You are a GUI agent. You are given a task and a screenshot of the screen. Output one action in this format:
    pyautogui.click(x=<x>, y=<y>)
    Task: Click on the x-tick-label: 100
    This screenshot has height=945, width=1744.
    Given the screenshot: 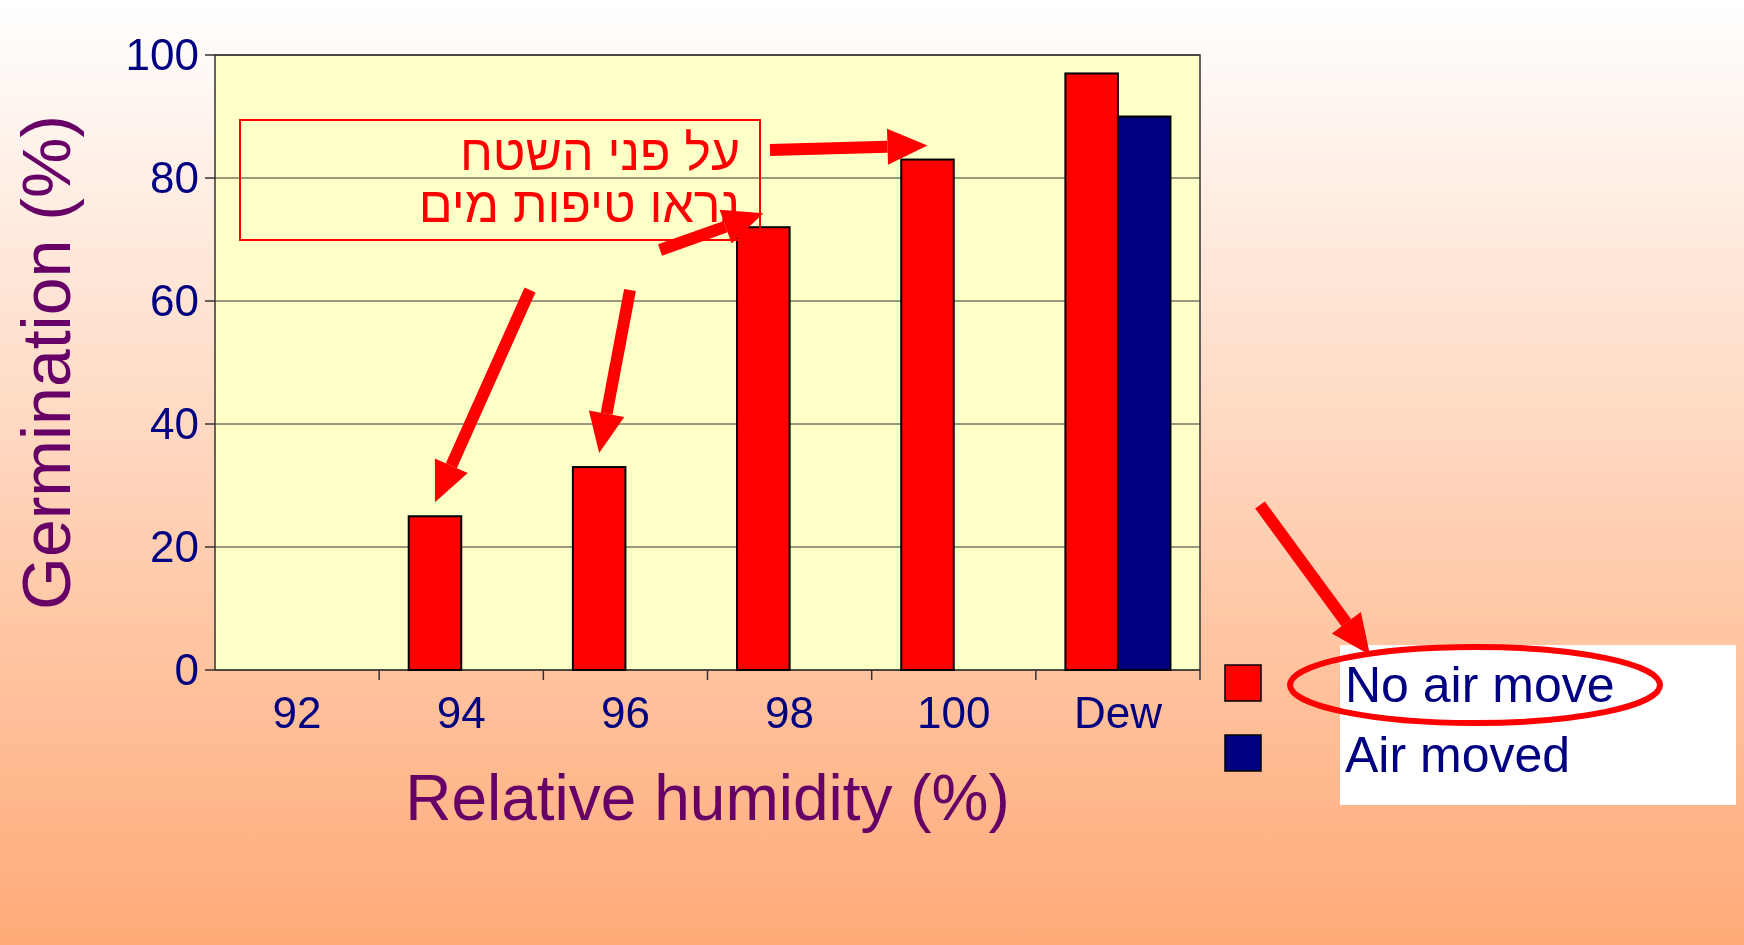 What is the action you would take?
    pyautogui.click(x=954, y=712)
    